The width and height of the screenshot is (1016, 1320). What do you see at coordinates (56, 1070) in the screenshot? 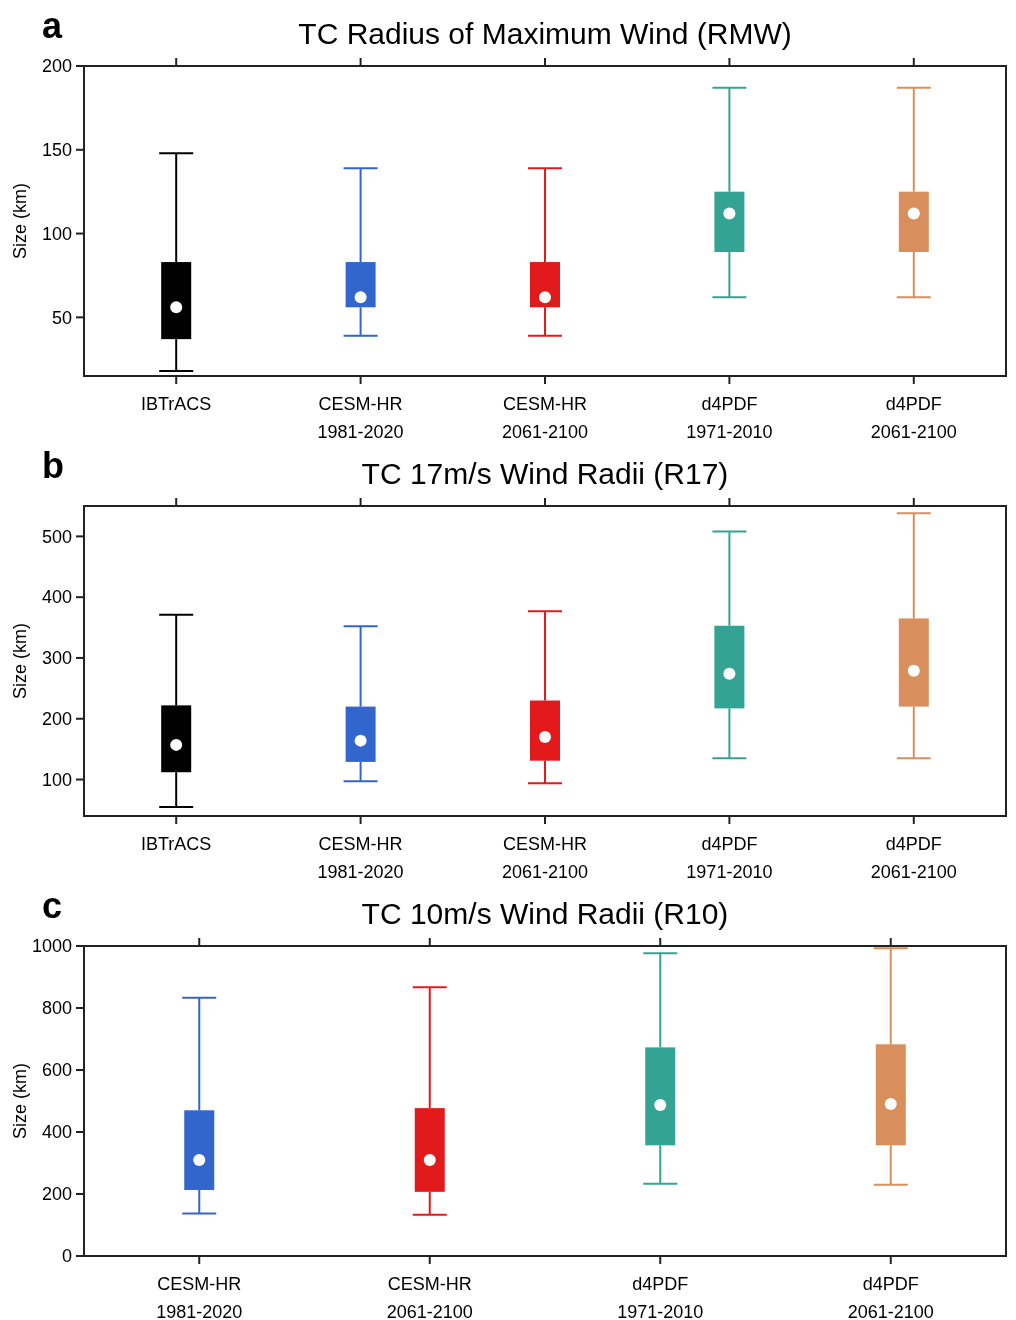
I see `y-tick-label: 600` at bounding box center [56, 1070].